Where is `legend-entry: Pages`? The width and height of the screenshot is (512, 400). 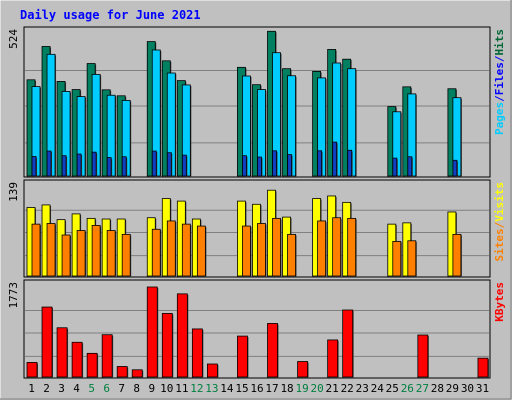 legend-entry: Pages is located at coordinates (499, 118).